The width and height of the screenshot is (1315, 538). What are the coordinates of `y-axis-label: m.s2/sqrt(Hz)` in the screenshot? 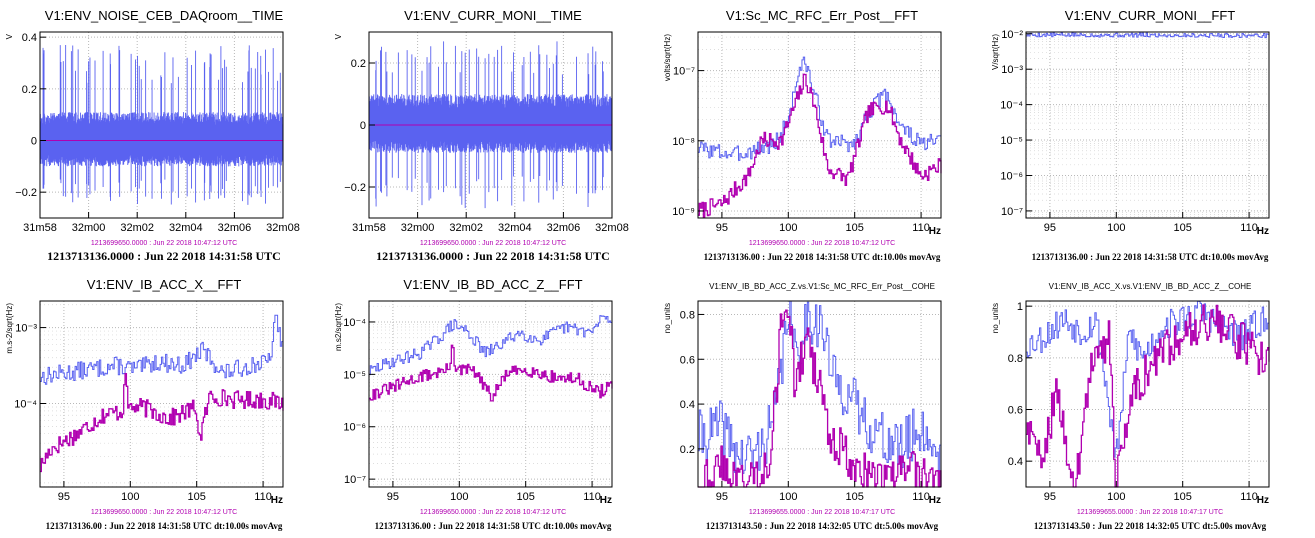 It's located at (338, 327).